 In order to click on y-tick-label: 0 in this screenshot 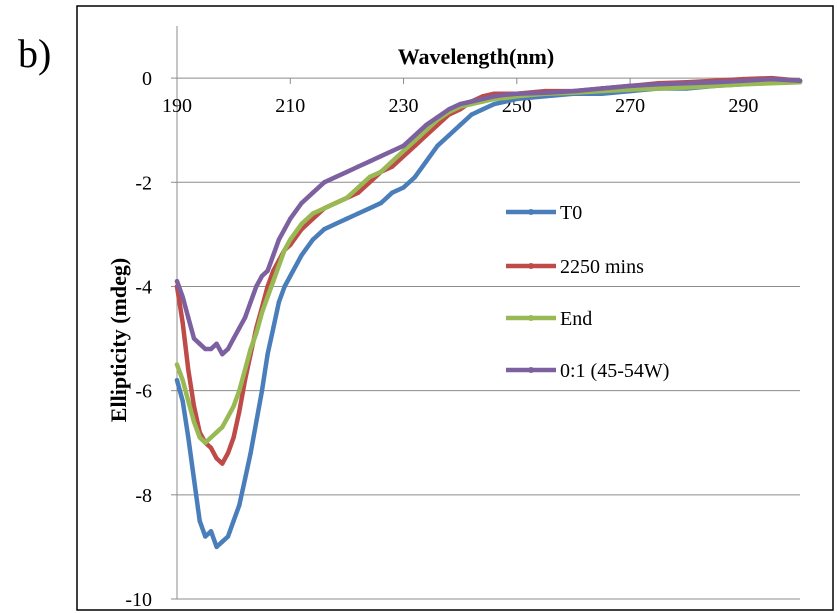, I will do `click(147, 79)`.